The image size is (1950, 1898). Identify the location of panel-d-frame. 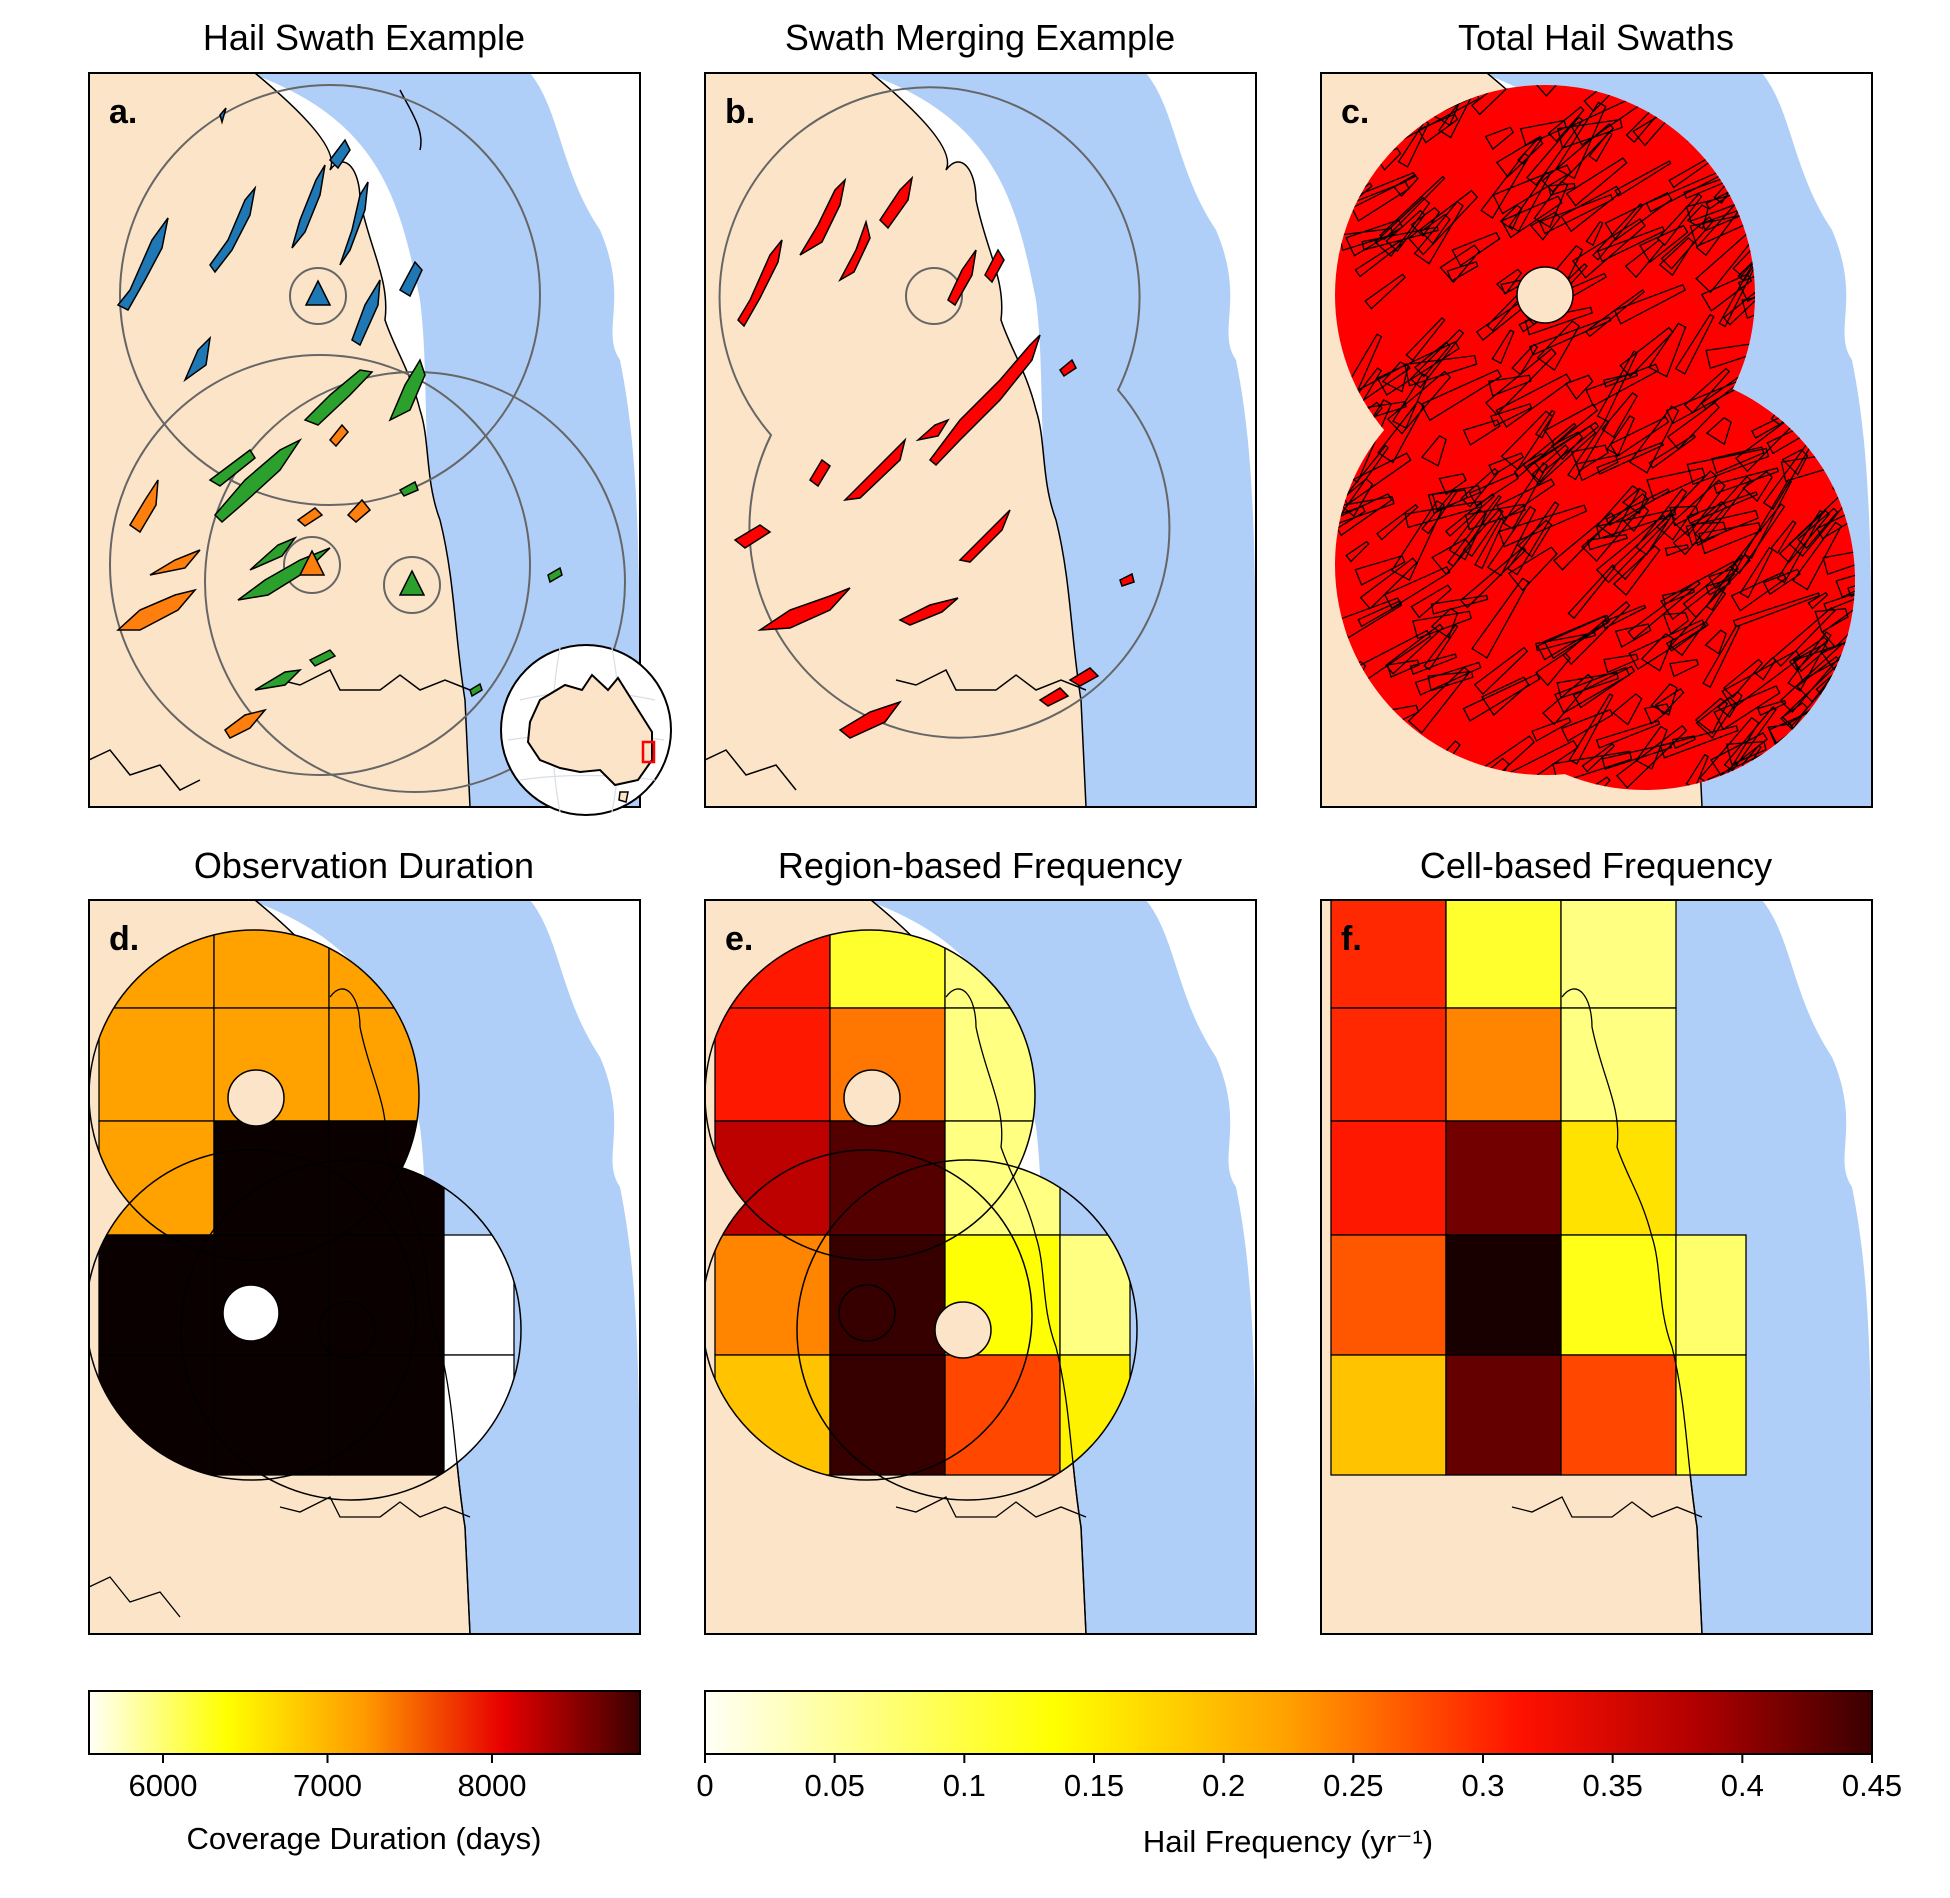
(364, 1267).